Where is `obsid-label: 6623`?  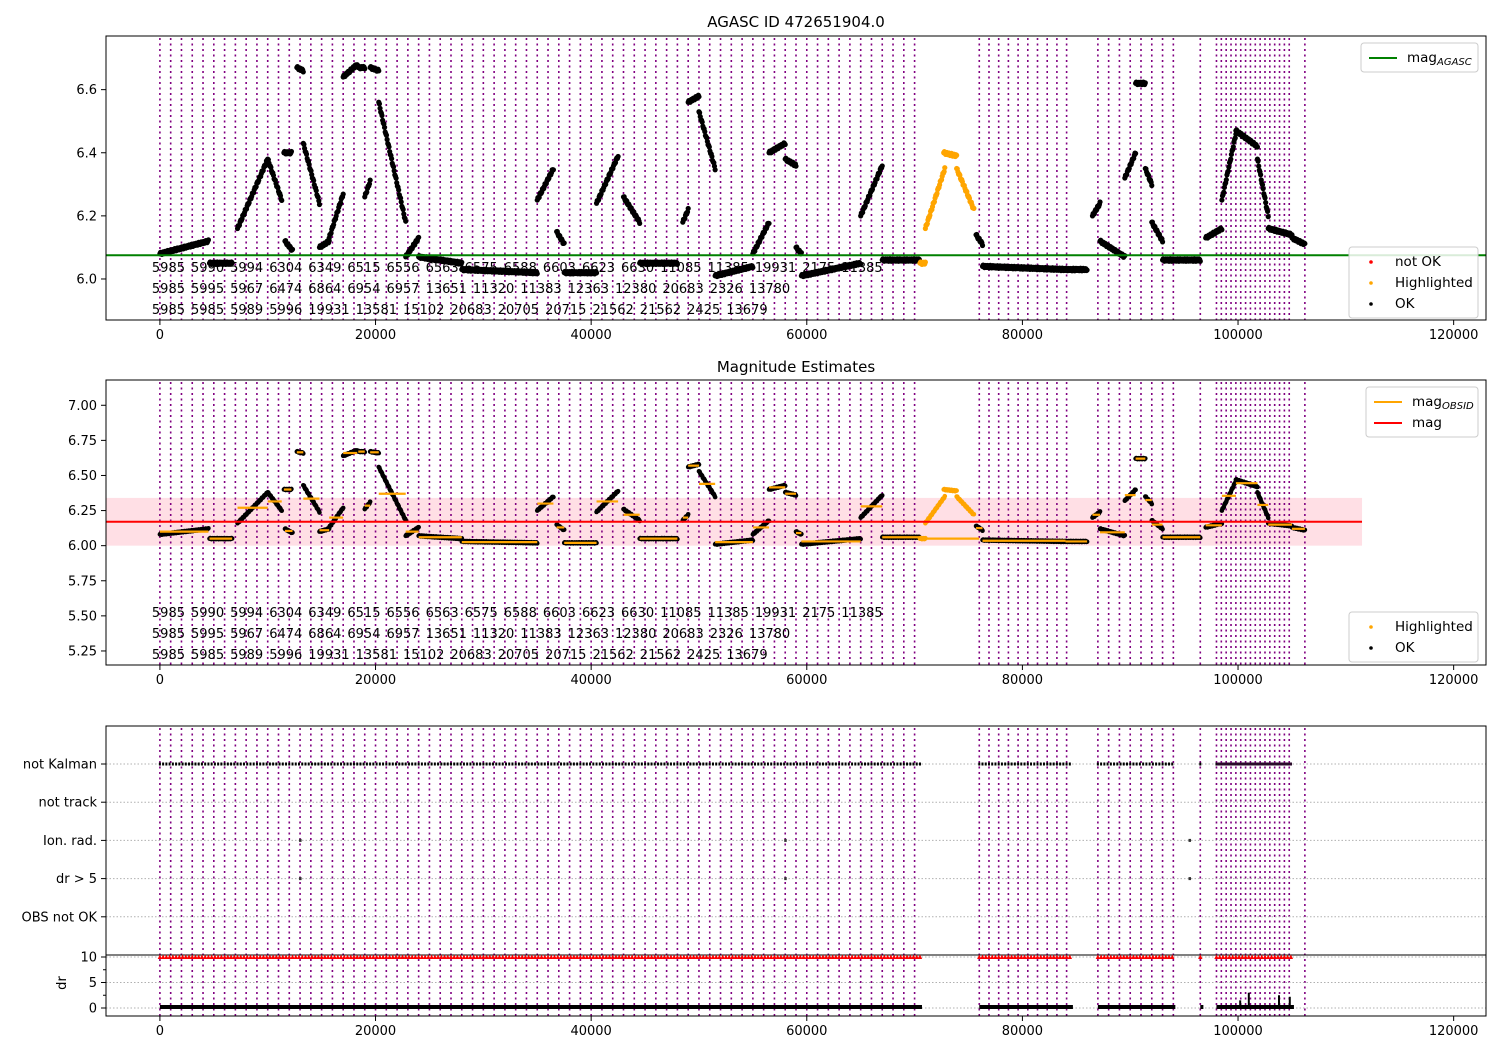 obsid-label: 6623 is located at coordinates (598, 268).